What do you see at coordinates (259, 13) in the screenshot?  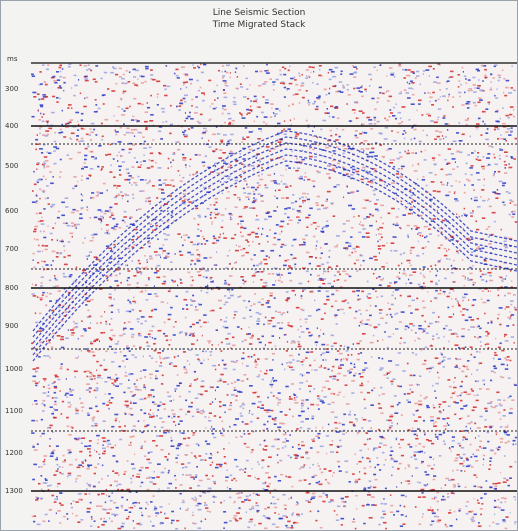 I see `title: Line Seismic Section` at bounding box center [259, 13].